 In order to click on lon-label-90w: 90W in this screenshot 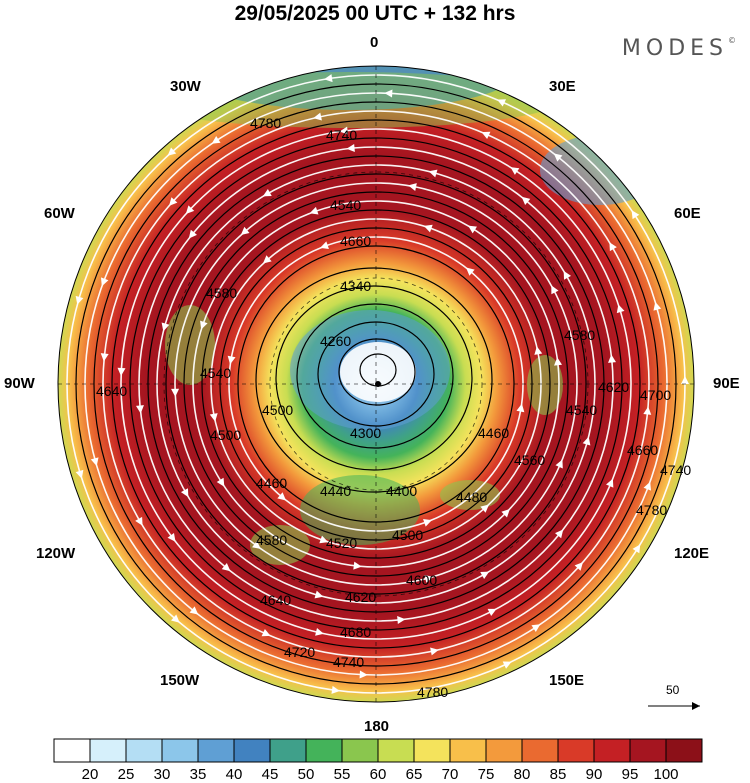, I will do `click(19, 383)`.